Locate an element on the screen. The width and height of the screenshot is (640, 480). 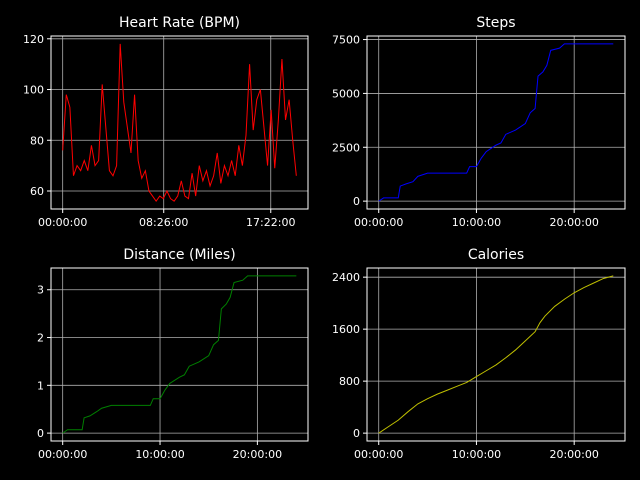
y-tick-label: 60 is located at coordinates (37, 191).